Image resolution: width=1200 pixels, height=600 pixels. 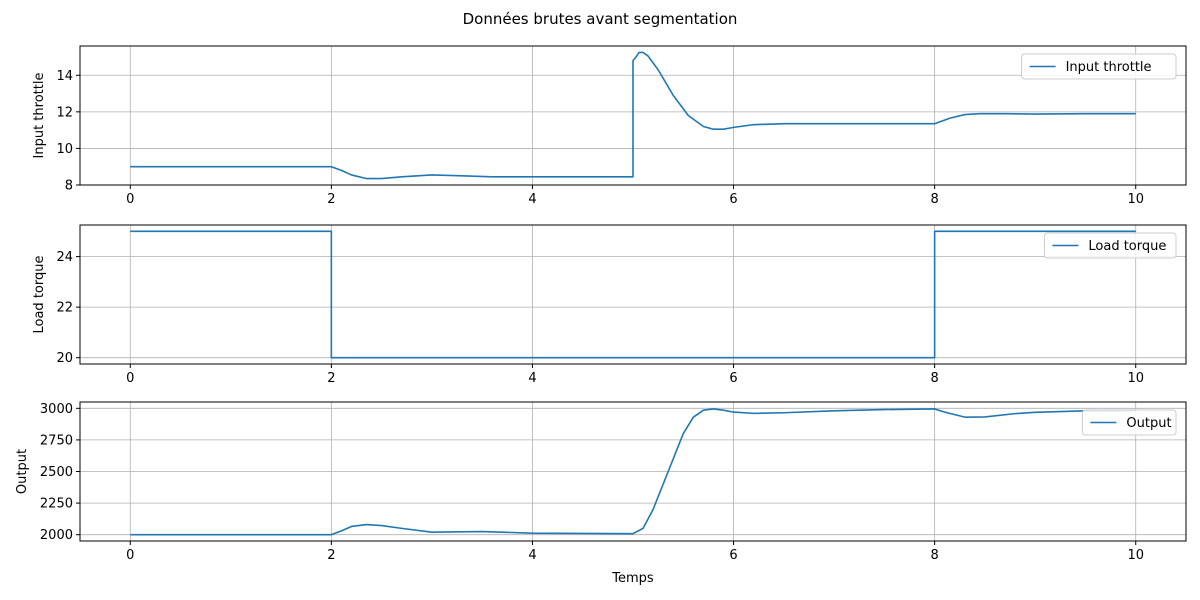 I want to click on x-axis-label: Temps, so click(x=632, y=578).